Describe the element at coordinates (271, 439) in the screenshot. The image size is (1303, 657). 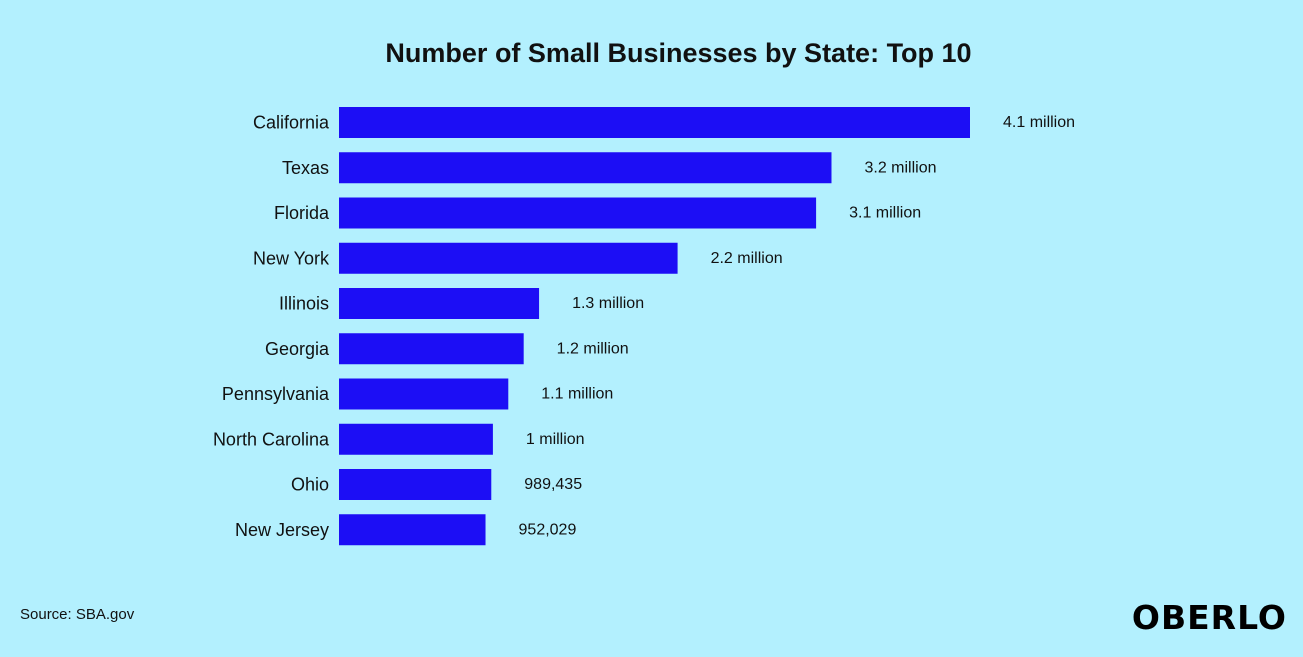
I see `category-label-north-carolina: North Carolina` at that location.